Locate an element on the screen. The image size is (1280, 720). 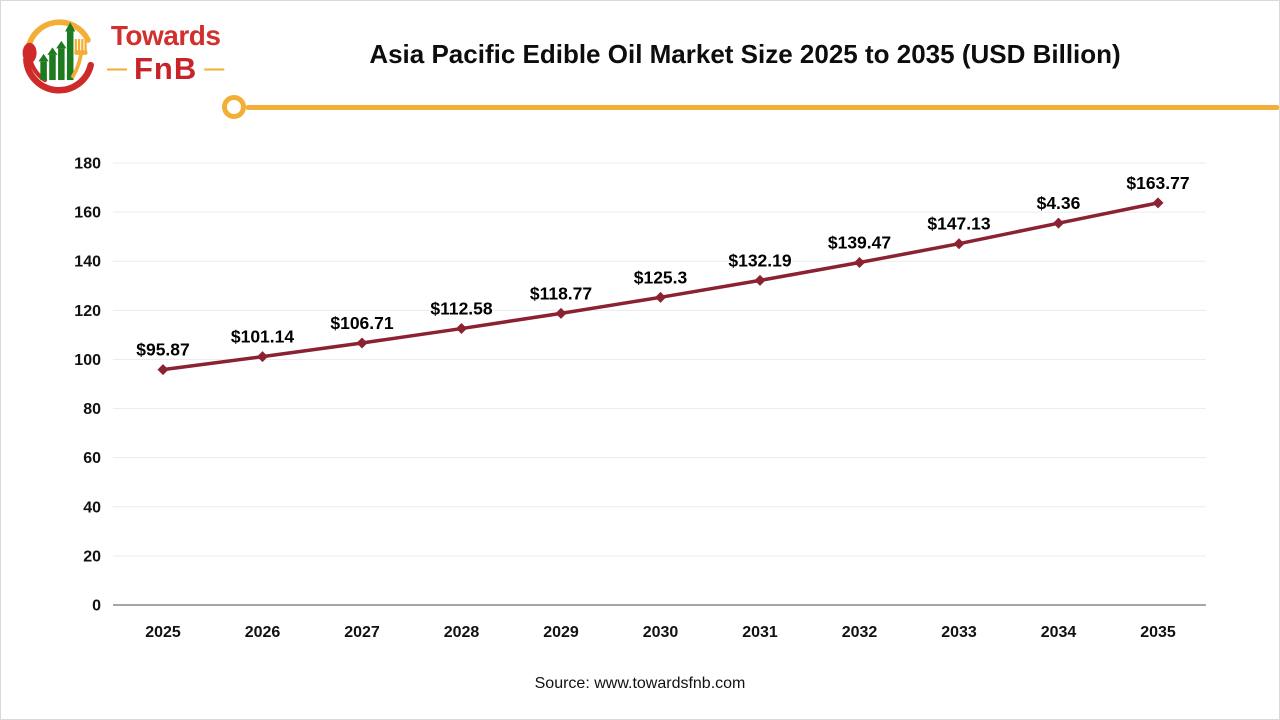
data-point-label: $163.77 is located at coordinates (1157, 183).